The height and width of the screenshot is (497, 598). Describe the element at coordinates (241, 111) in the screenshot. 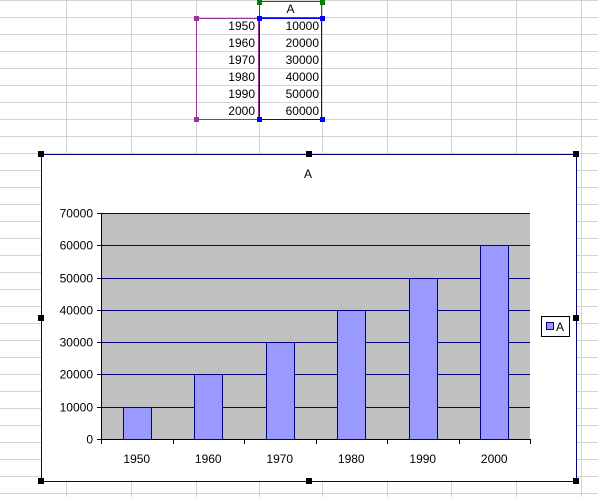

I see `year-cell: 2000` at that location.